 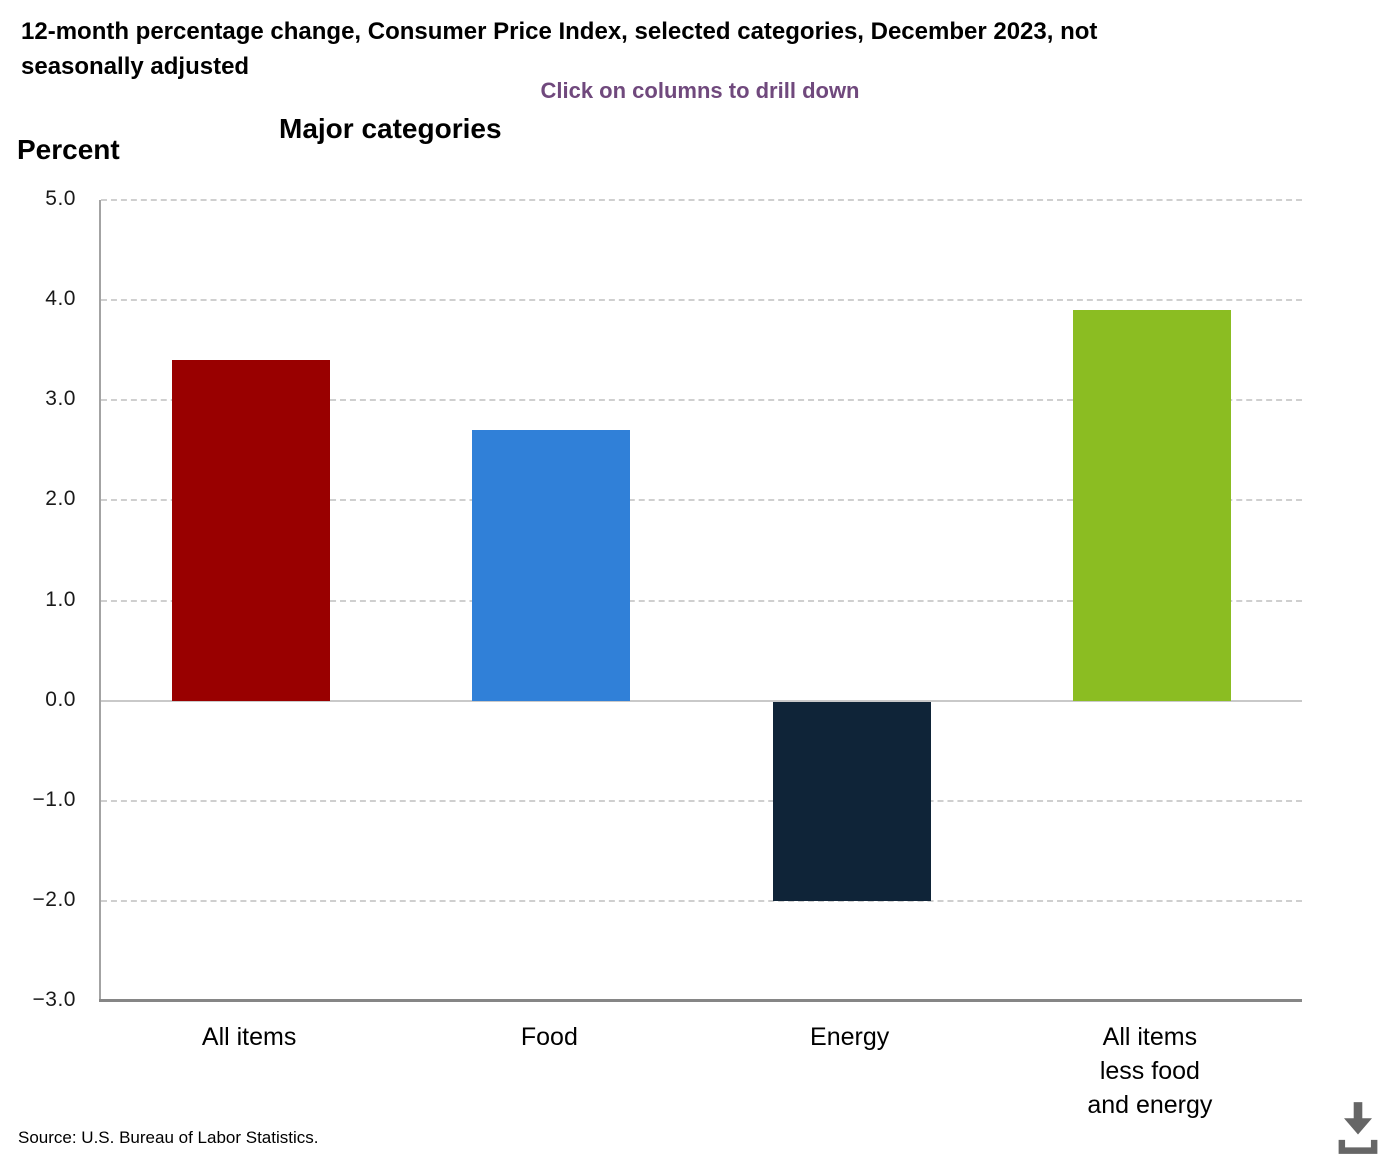 What do you see at coordinates (850, 1037) in the screenshot?
I see `x-category-label: Energy` at bounding box center [850, 1037].